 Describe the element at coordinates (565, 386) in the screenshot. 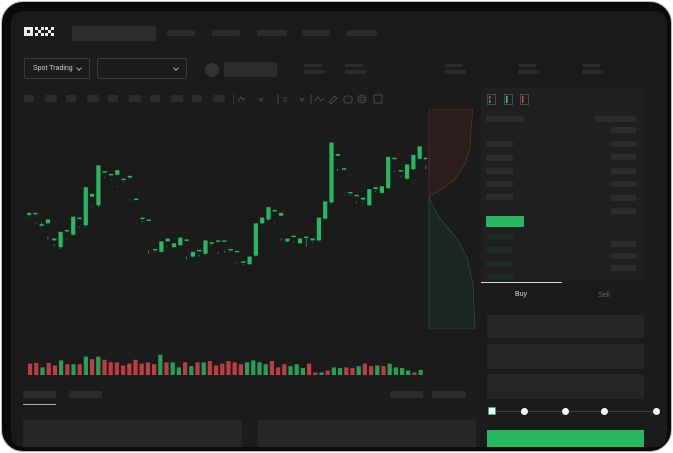

I see `total-input` at that location.